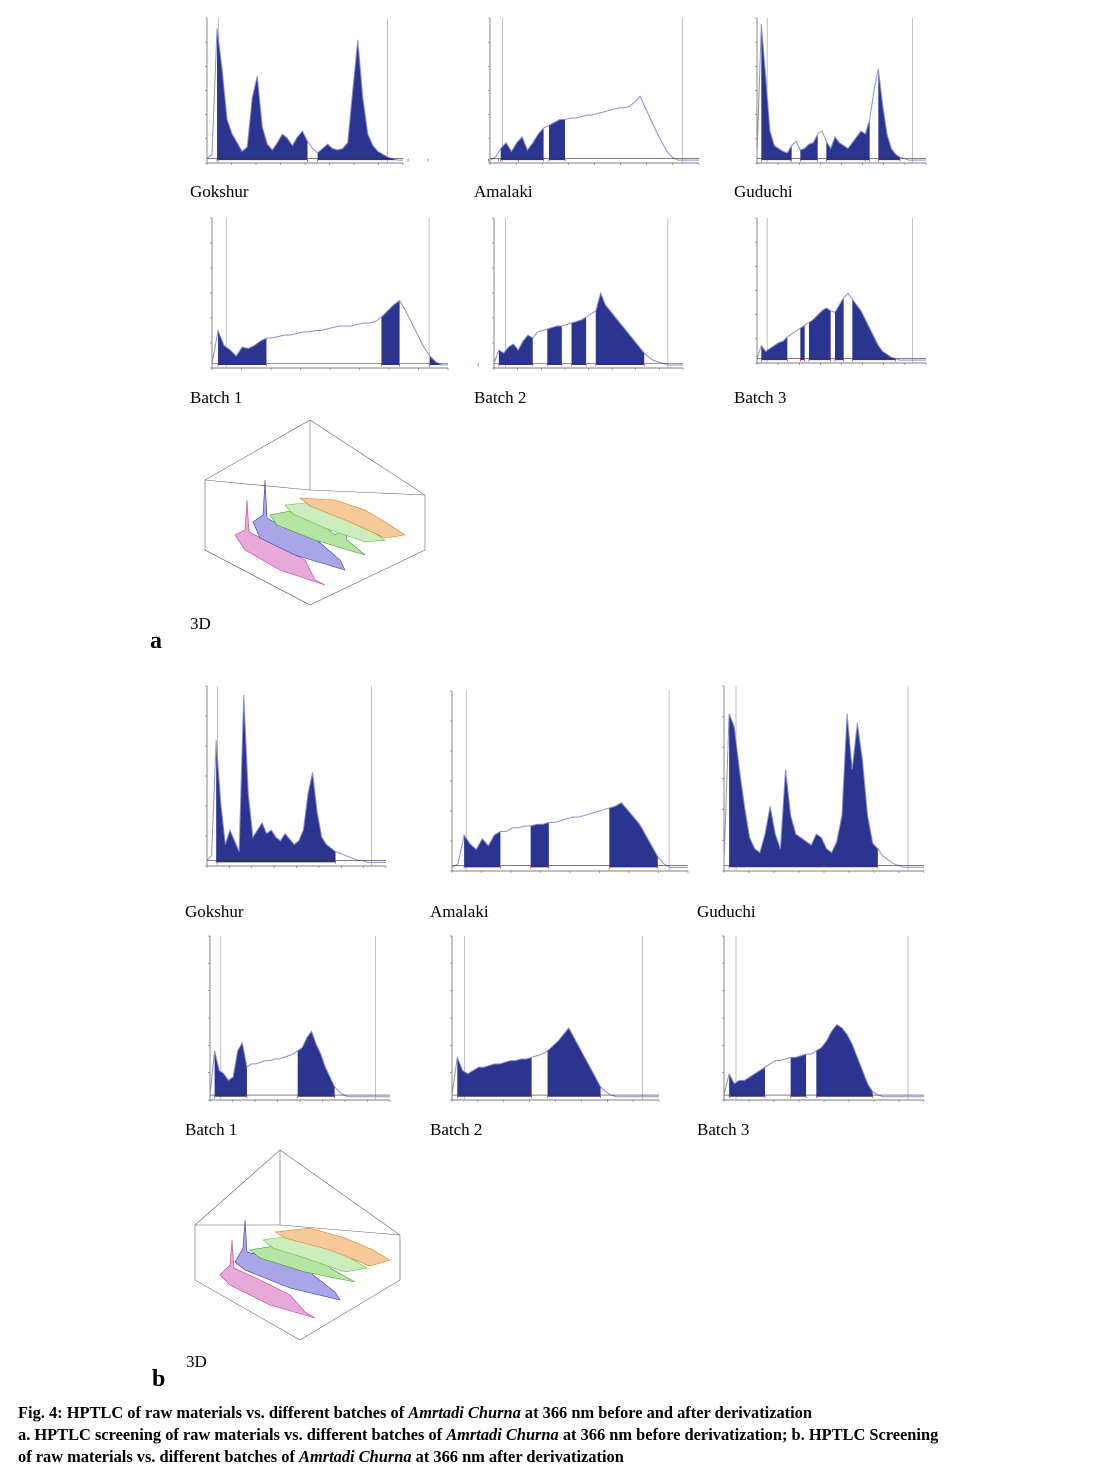 This screenshot has width=1119, height=1481. I want to click on chart-a-3d, so click(315, 510).